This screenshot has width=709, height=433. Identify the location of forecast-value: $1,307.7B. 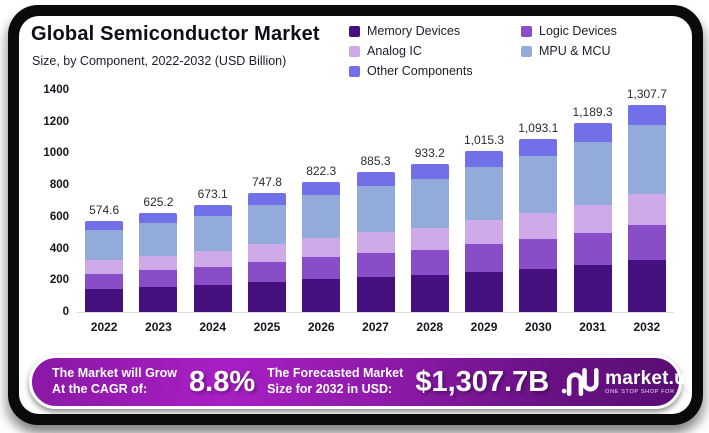
(482, 381).